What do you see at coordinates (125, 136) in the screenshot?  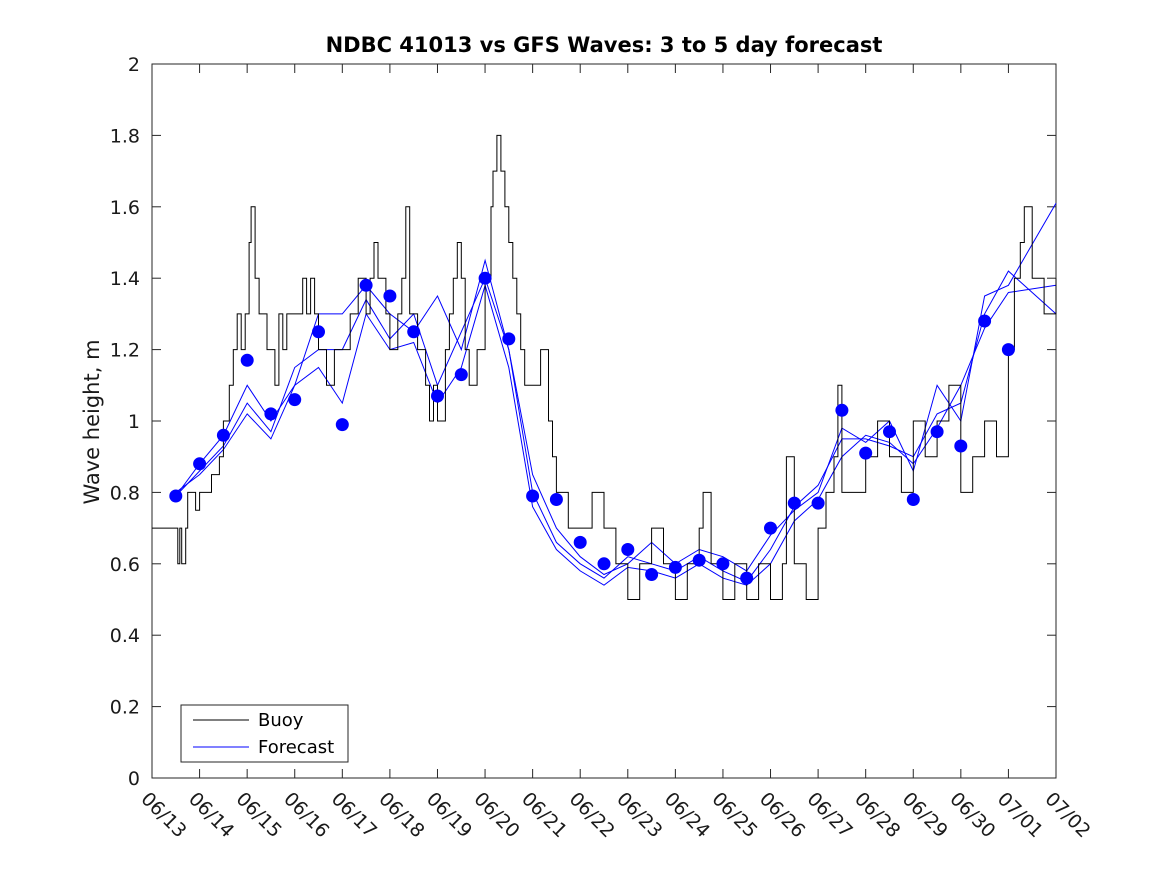 I see `y-tick-label: 1.8` at bounding box center [125, 136].